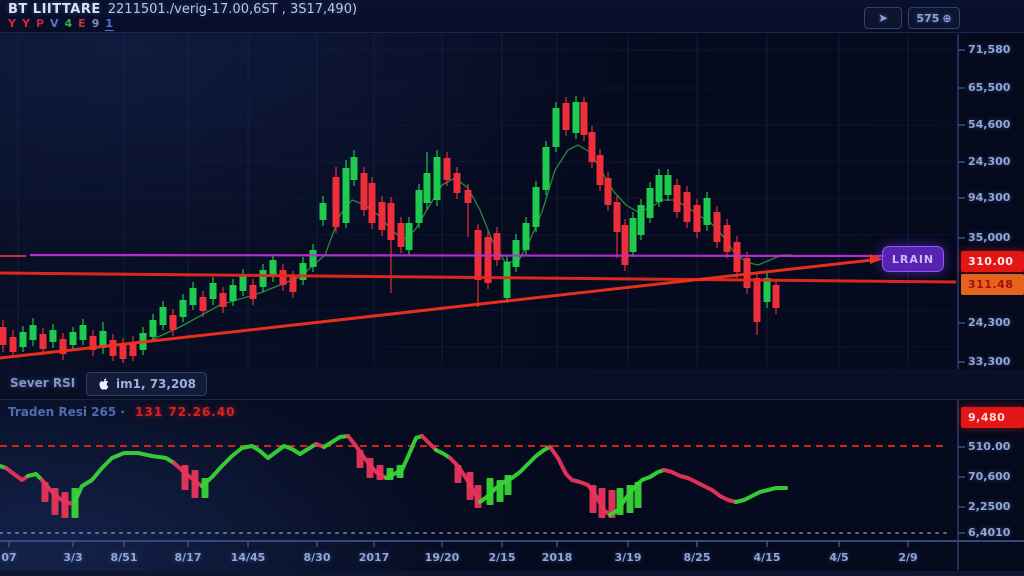 This screenshot has height=576, width=1024. What do you see at coordinates (40, 23) in the screenshot?
I see `ticker-flag: P` at bounding box center [40, 23].